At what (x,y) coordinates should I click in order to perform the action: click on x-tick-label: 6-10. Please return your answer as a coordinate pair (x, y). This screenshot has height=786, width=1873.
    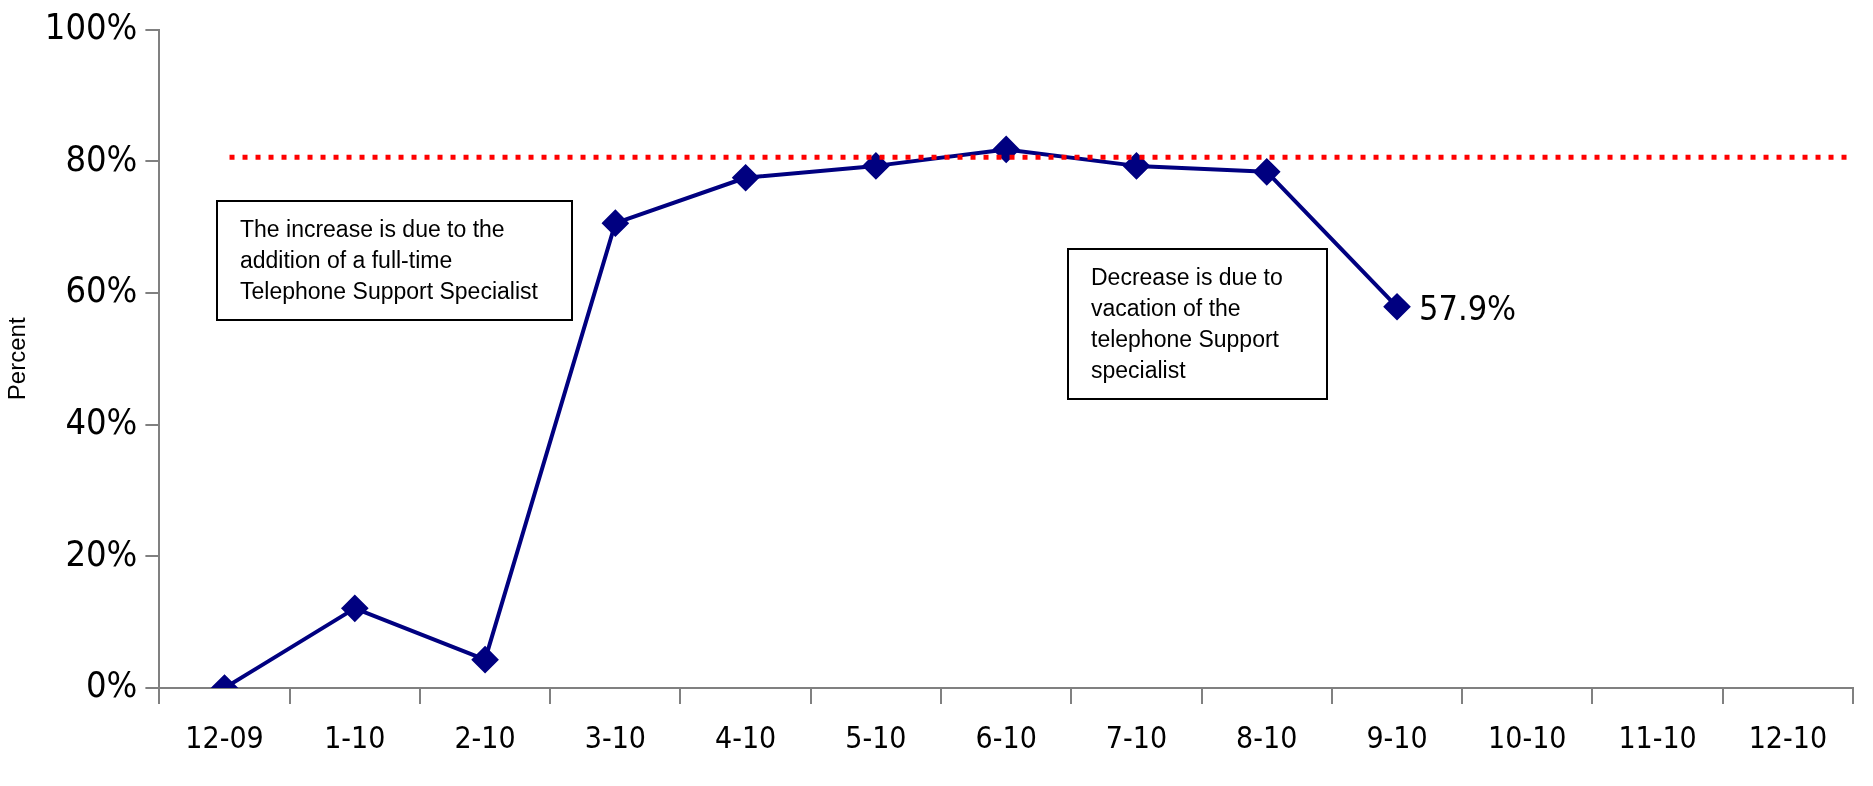
    Looking at the image, I should click on (1006, 737).